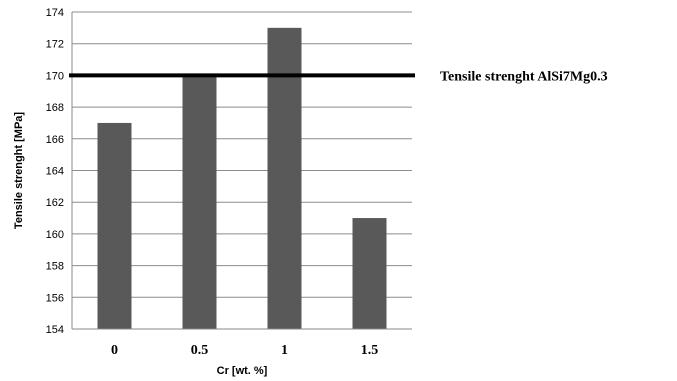  I want to click on y-tick-label: 174, so click(55, 13).